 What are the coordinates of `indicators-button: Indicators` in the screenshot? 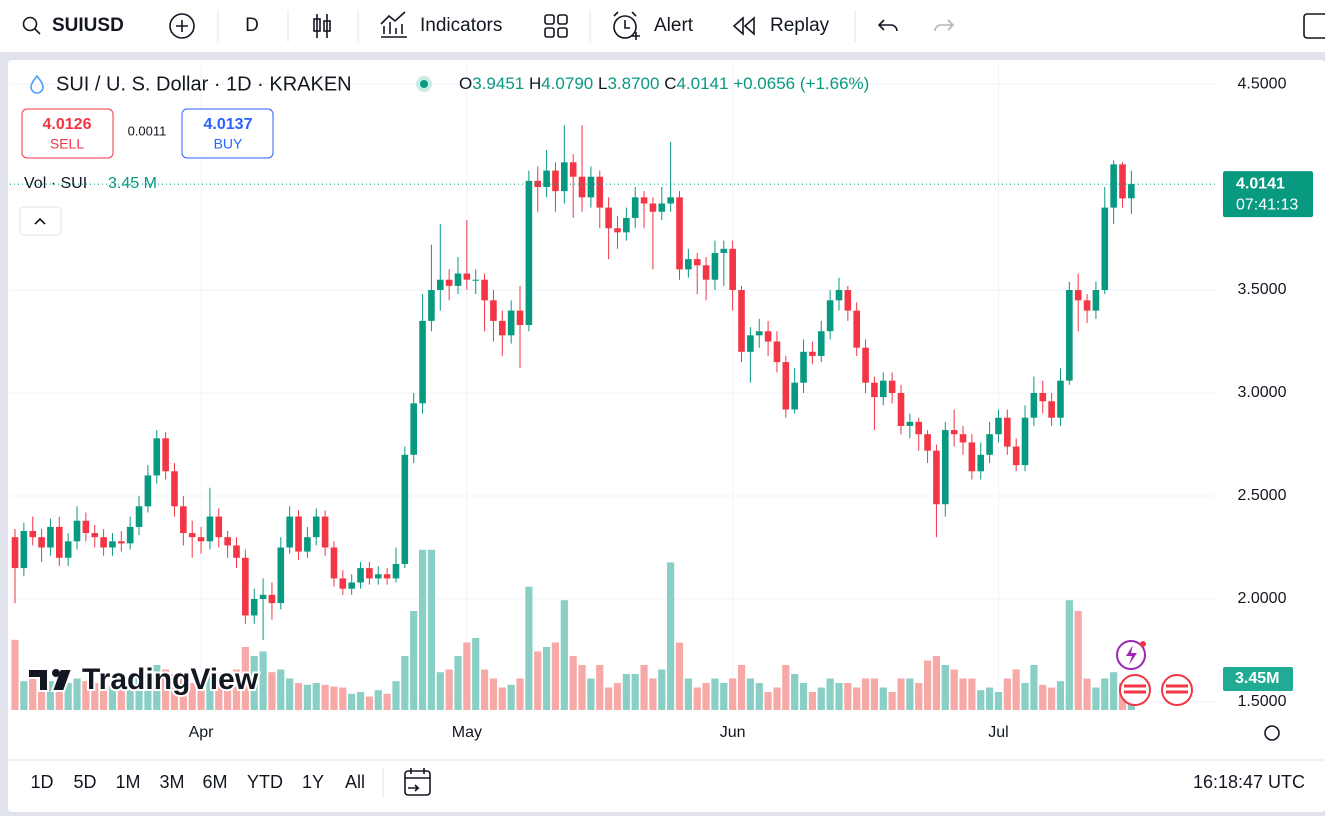 It's located at (441, 24).